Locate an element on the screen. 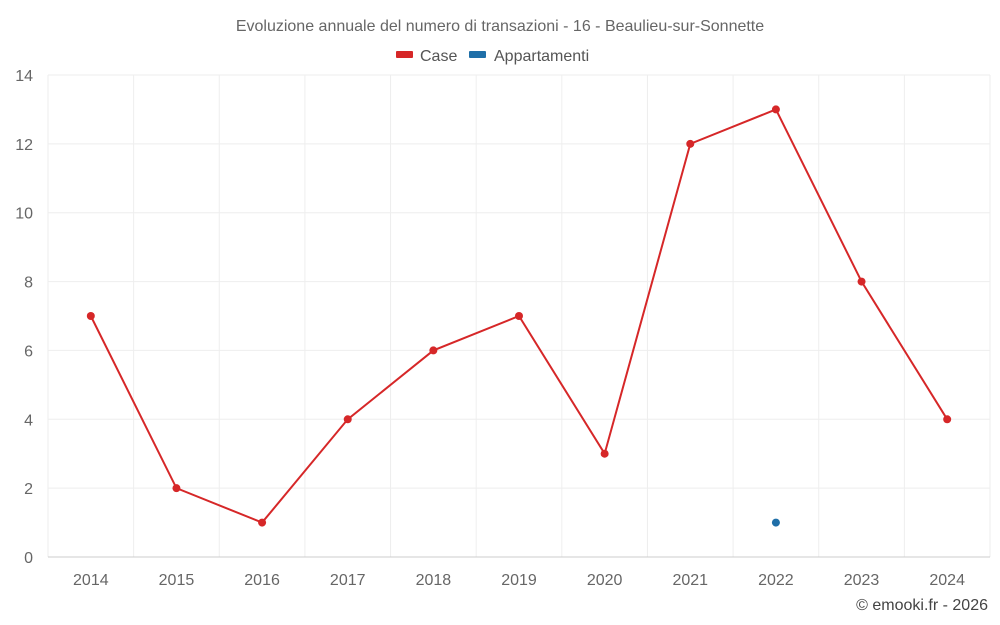  x-tick-label: 2016 is located at coordinates (262, 580).